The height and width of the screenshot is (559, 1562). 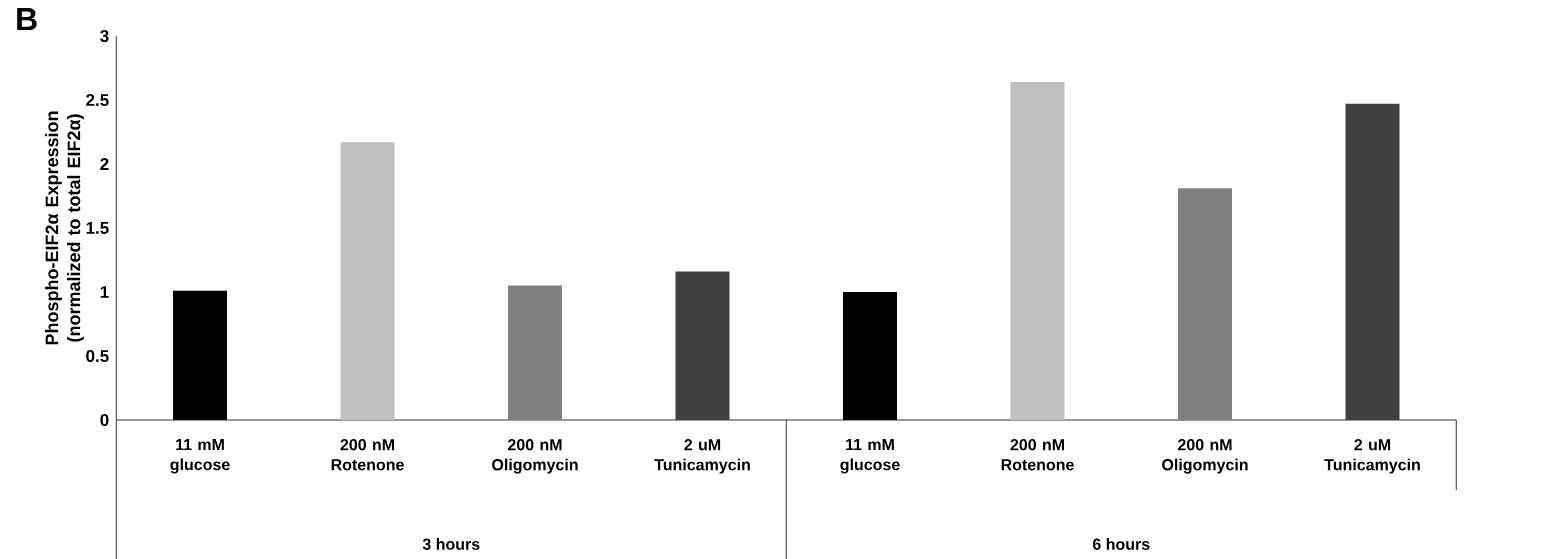 What do you see at coordinates (1121, 544) in the screenshot?
I see `text: 6 hours` at bounding box center [1121, 544].